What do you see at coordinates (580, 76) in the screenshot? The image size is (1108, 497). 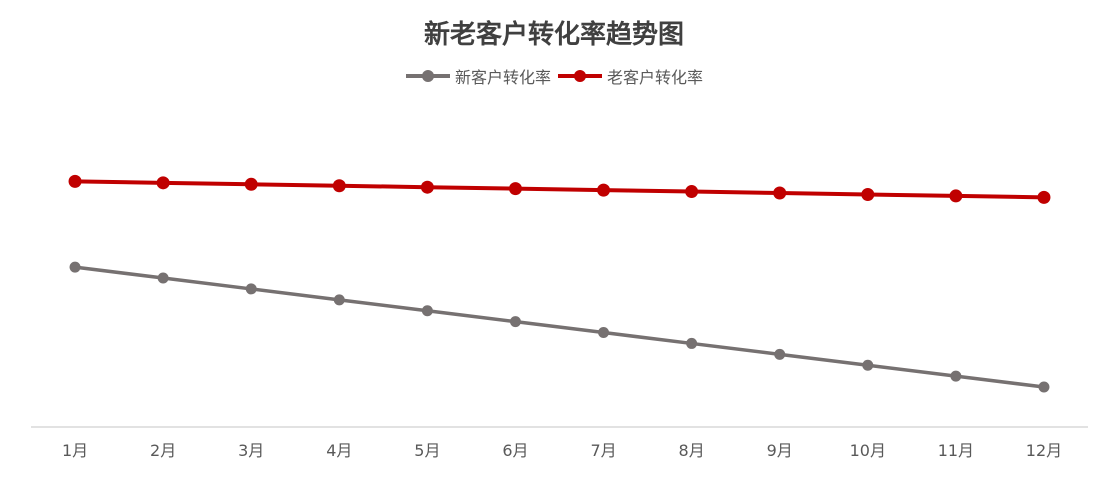 I see `legend-swatch-old` at bounding box center [580, 76].